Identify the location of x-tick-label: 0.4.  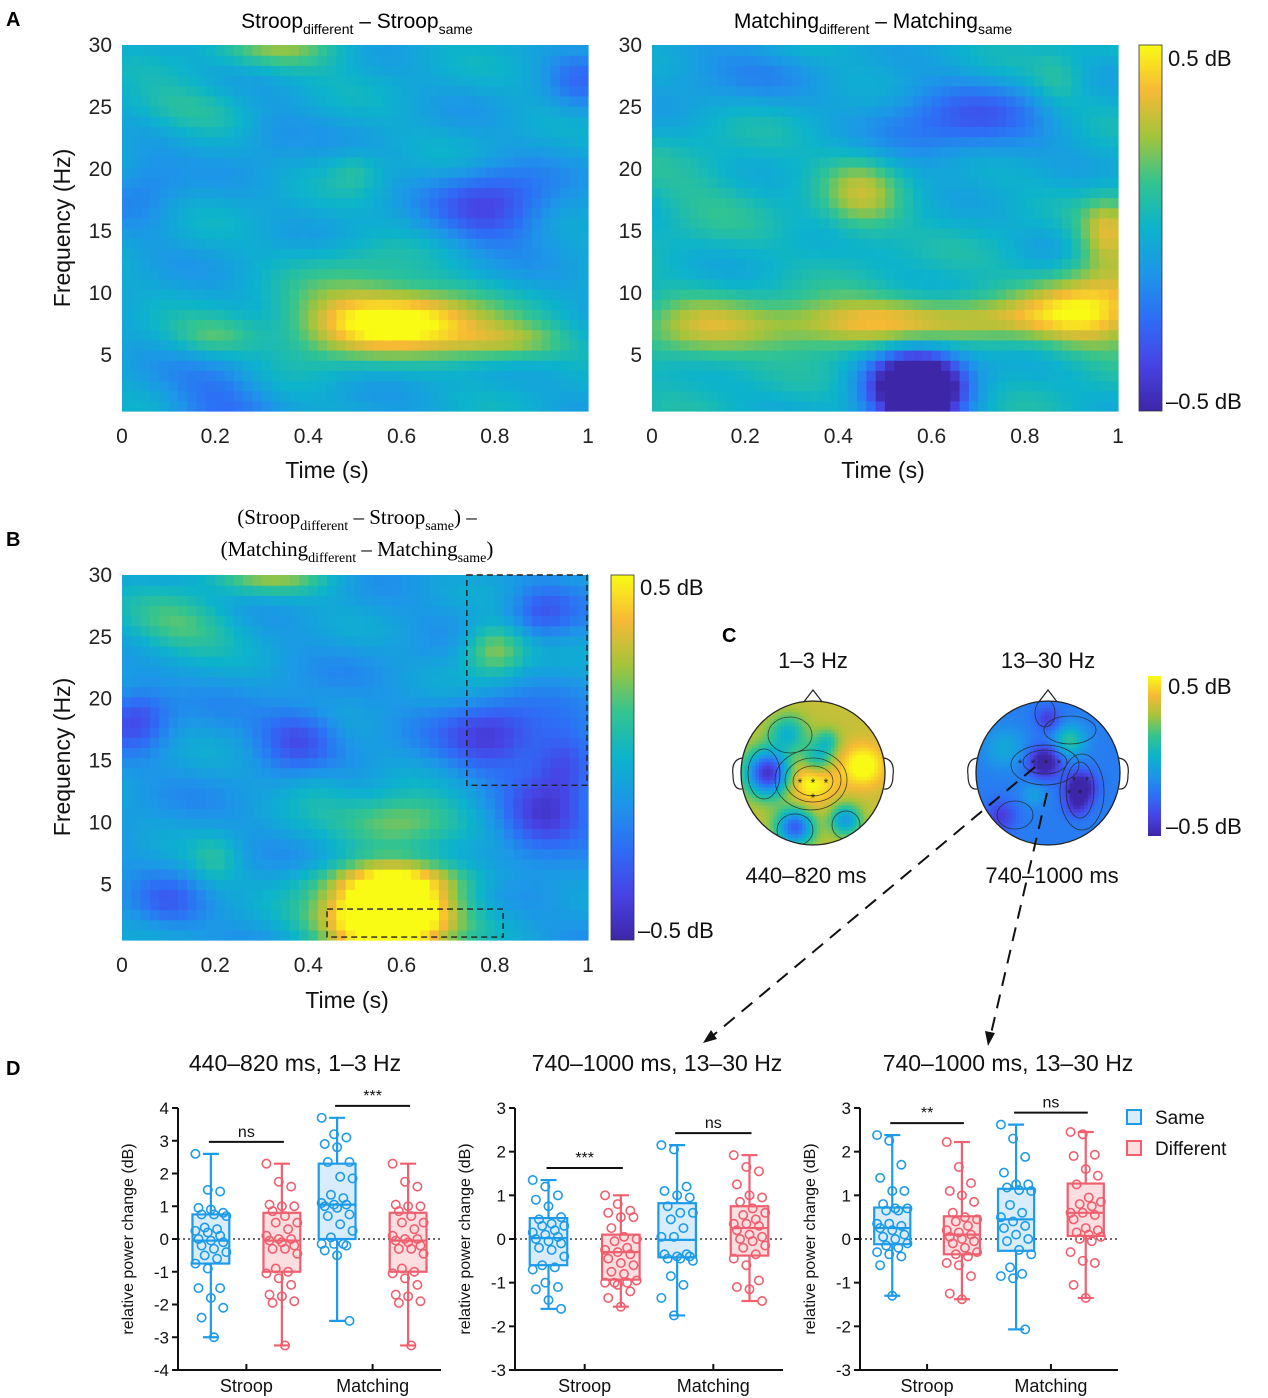
(309, 436).